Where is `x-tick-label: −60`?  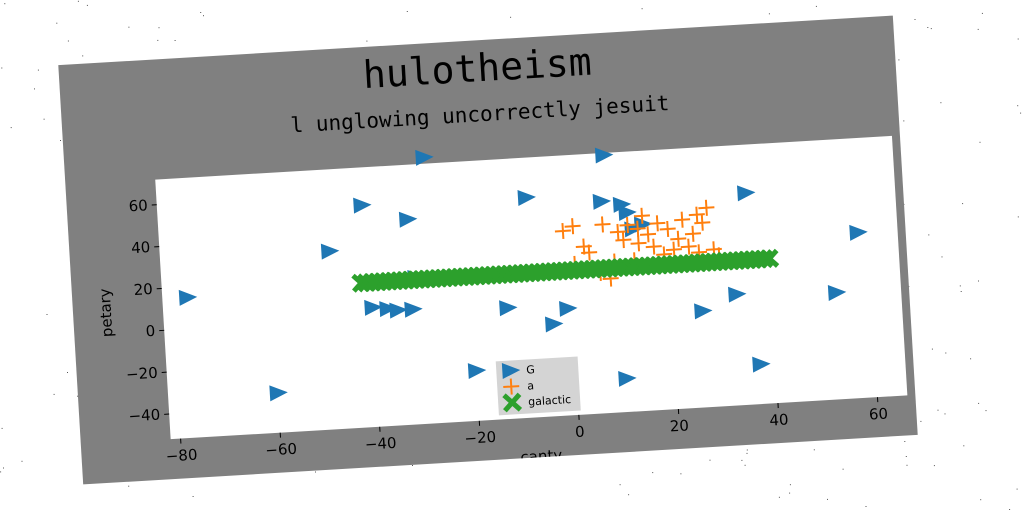
x-tick-label: −60 is located at coordinates (281, 450).